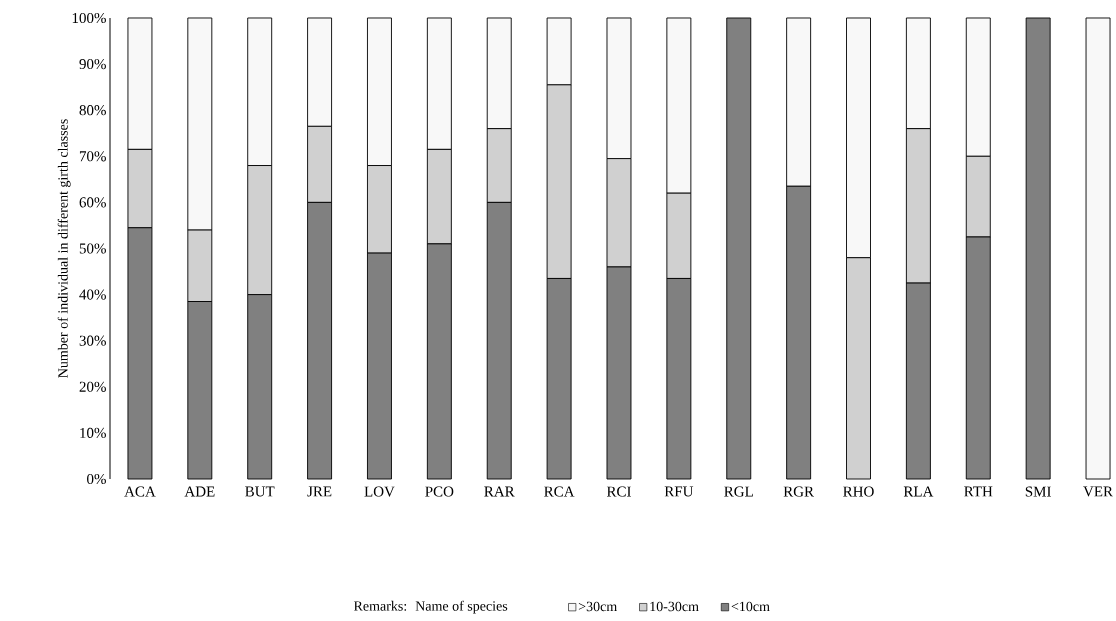  Describe the element at coordinates (92, 386) in the screenshot. I see `y-tick-label: 20%` at that location.